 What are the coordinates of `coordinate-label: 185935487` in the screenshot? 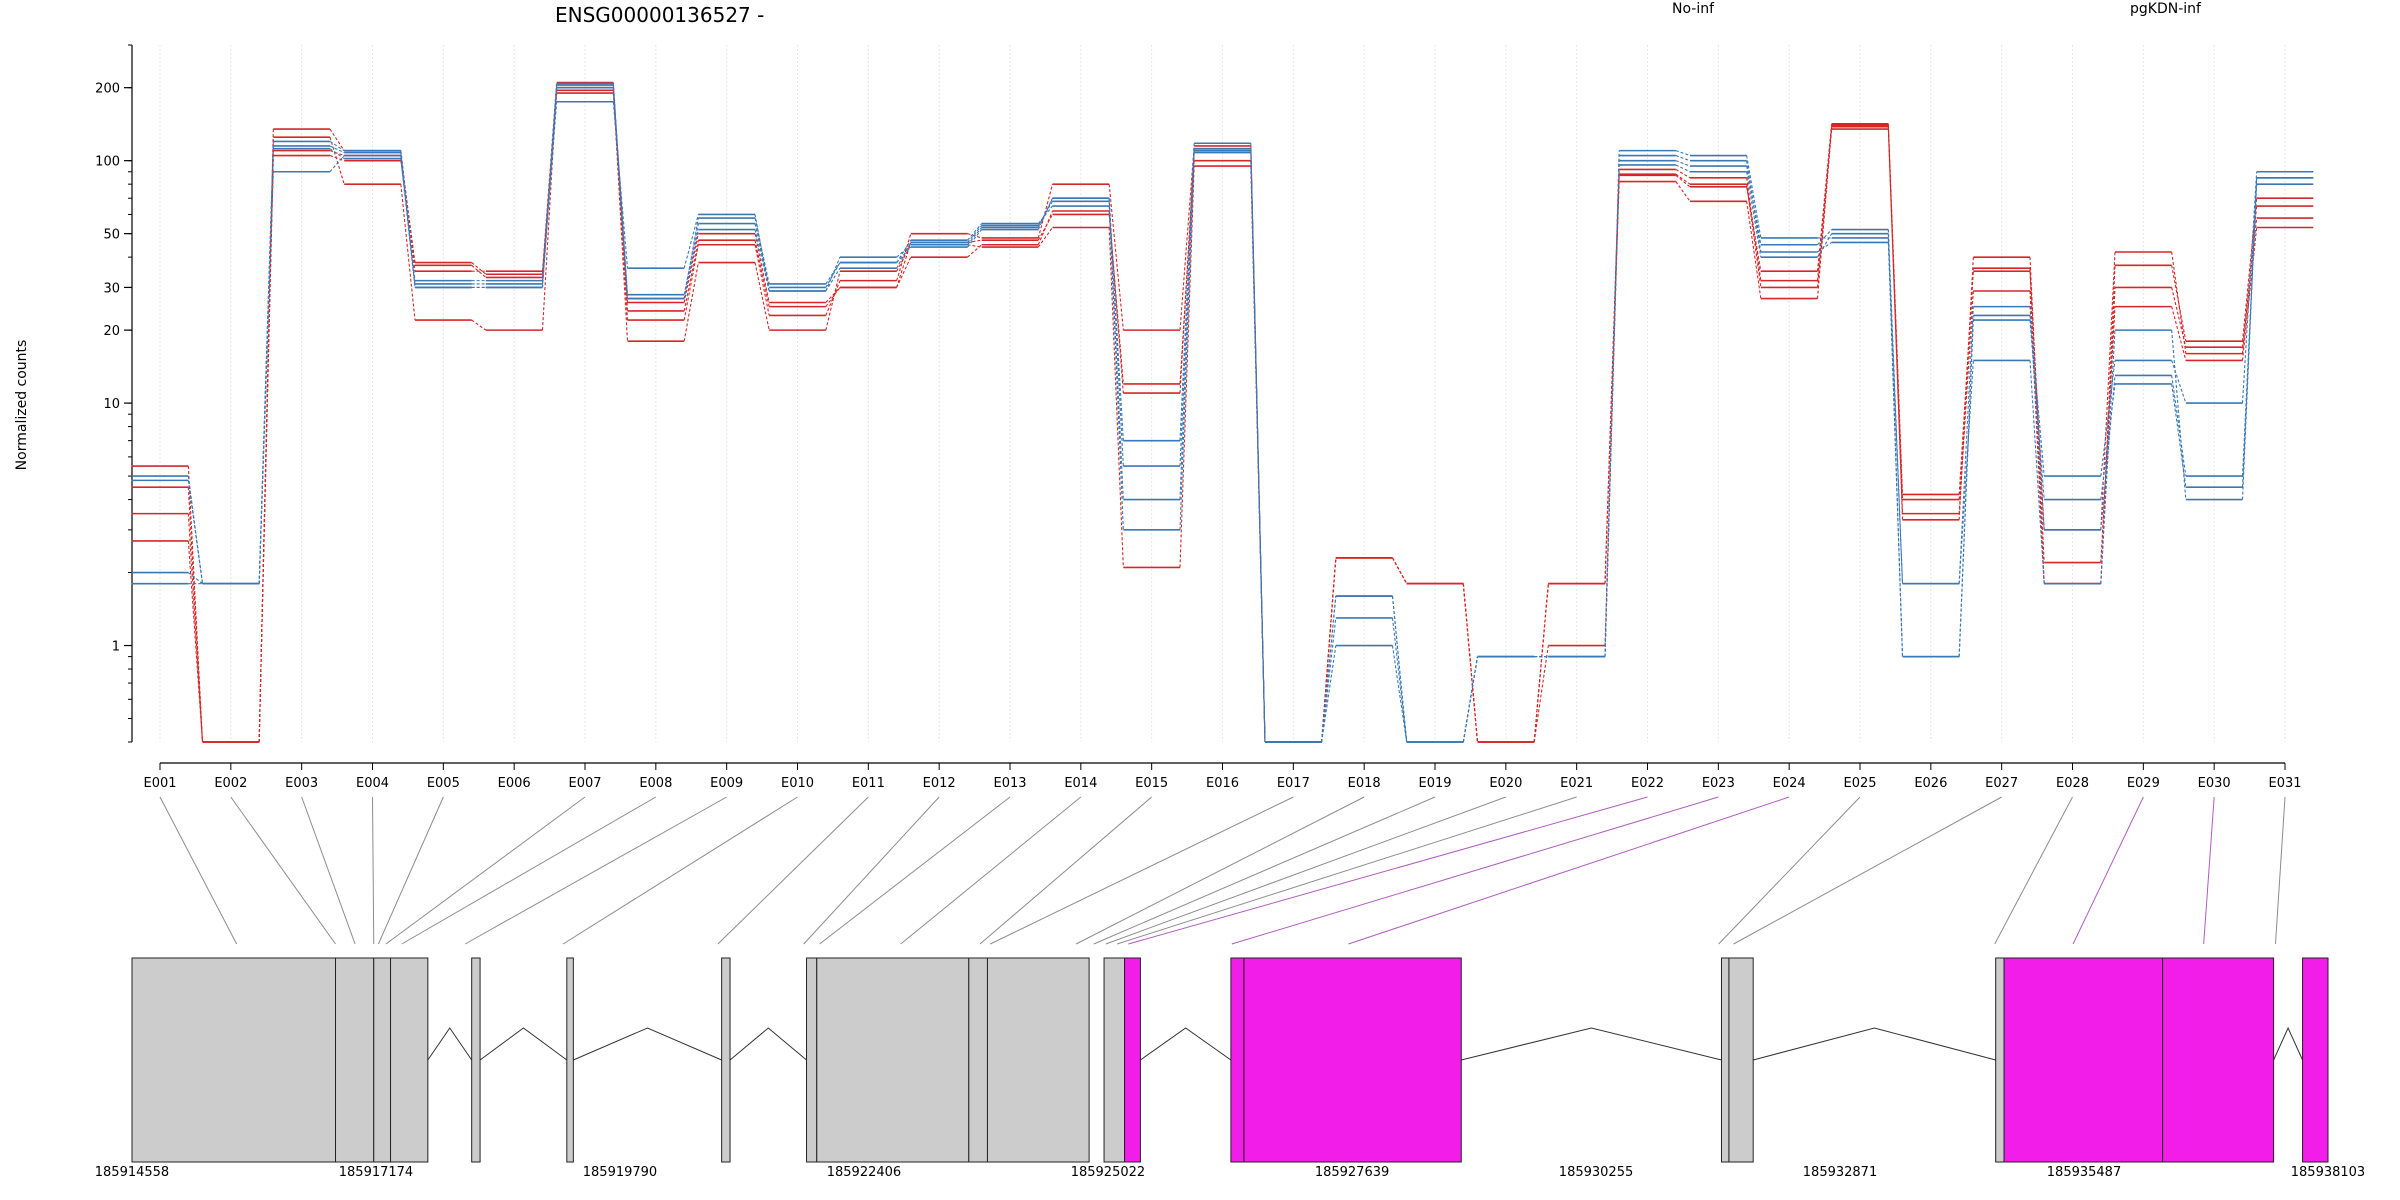 It's located at (2084, 1172).